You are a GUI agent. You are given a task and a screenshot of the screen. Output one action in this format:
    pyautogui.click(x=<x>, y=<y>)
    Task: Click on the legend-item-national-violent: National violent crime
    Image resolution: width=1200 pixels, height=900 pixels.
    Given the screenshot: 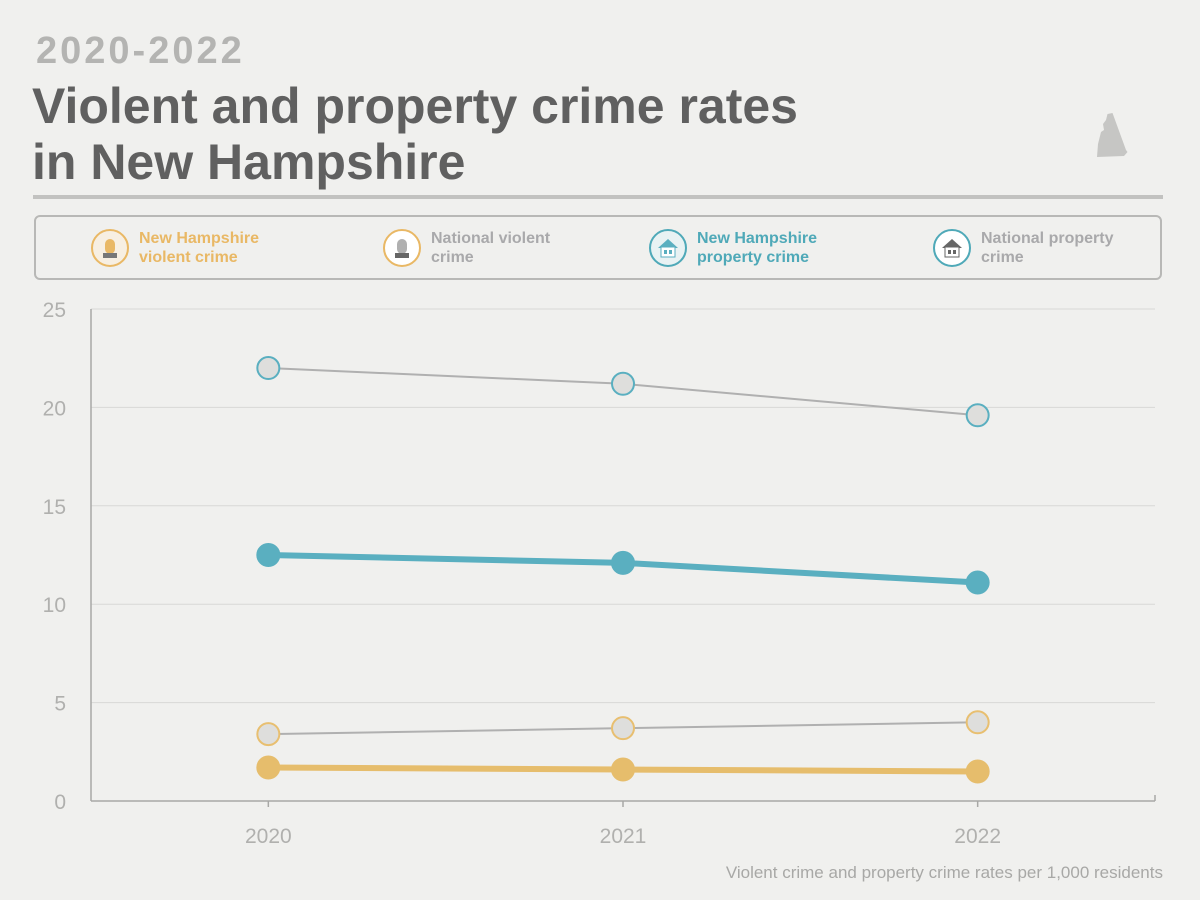 What is the action you would take?
    pyautogui.click(x=467, y=248)
    